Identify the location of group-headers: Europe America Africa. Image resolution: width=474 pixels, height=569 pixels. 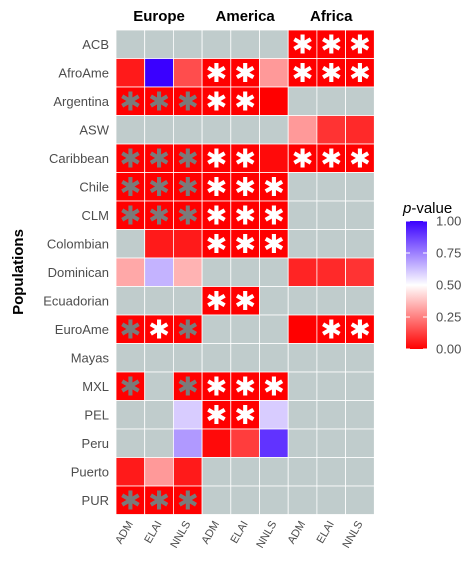
(243, 16).